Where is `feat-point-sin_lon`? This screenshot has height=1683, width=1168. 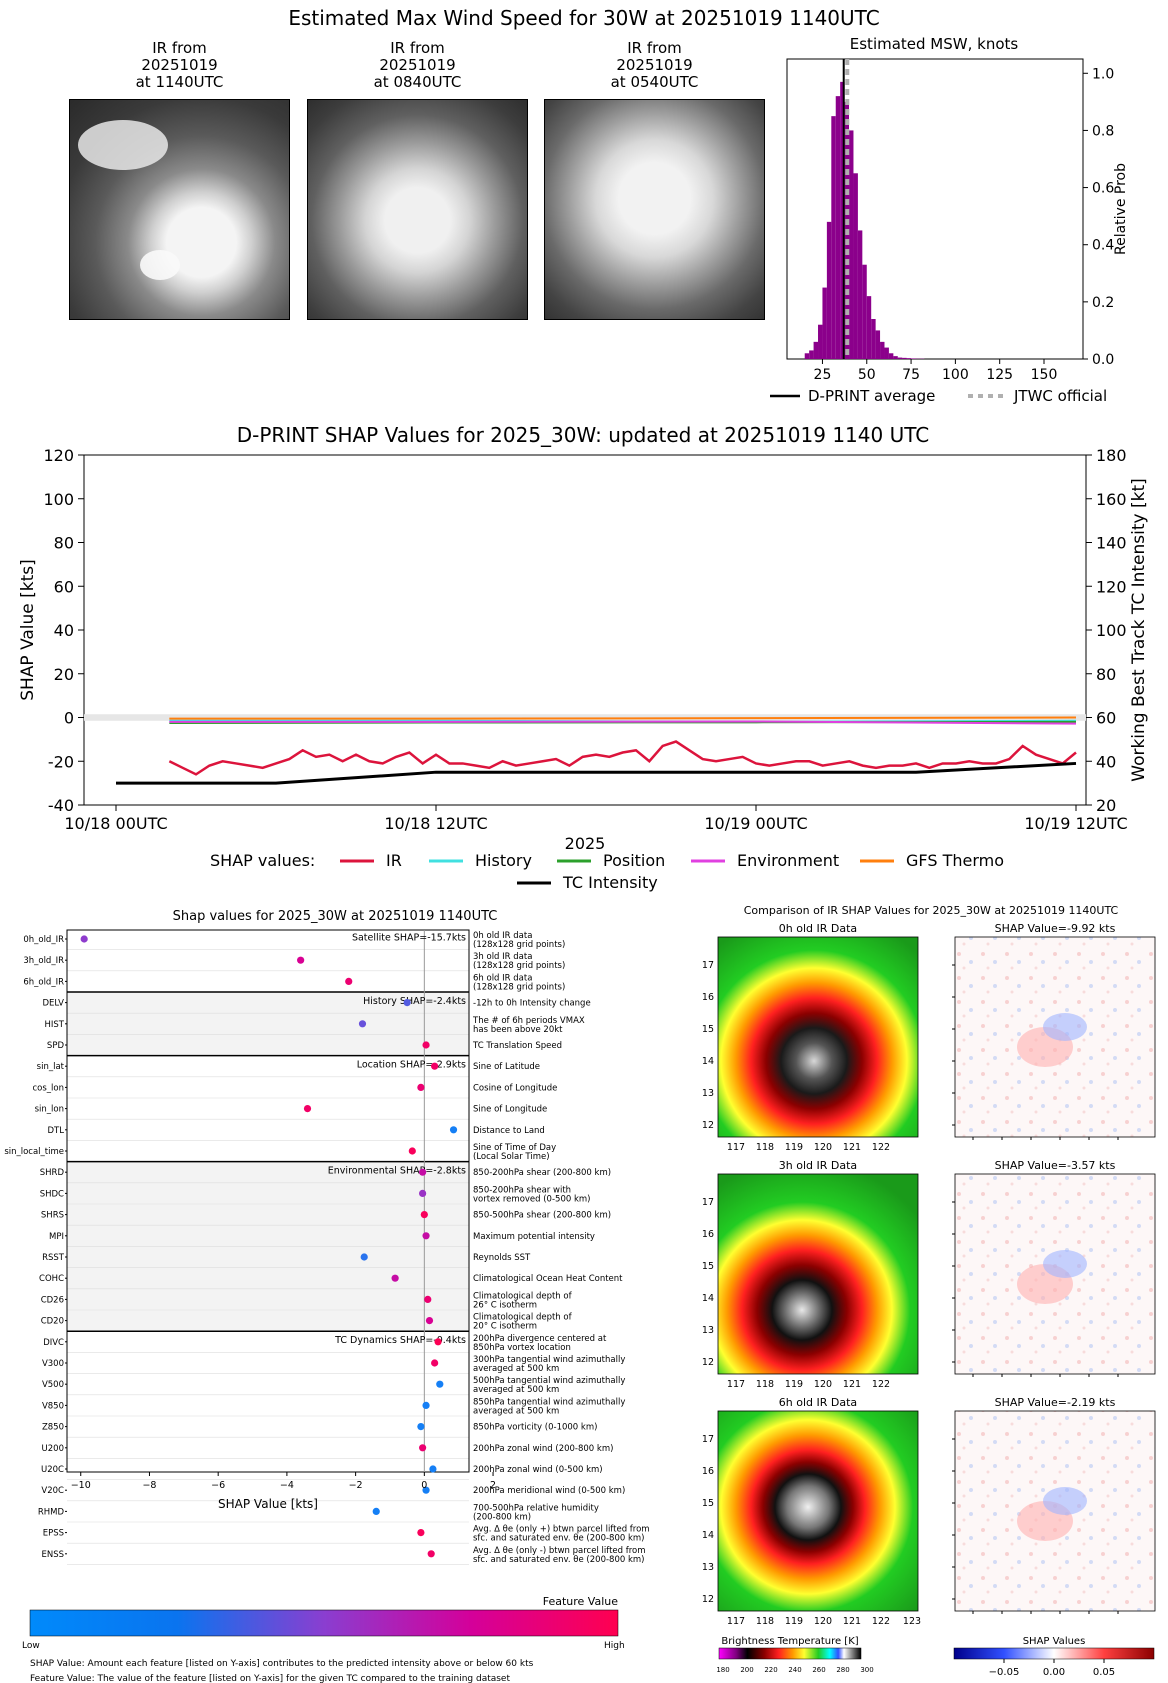
feat-point-sin_lon is located at coordinates (307, 1109).